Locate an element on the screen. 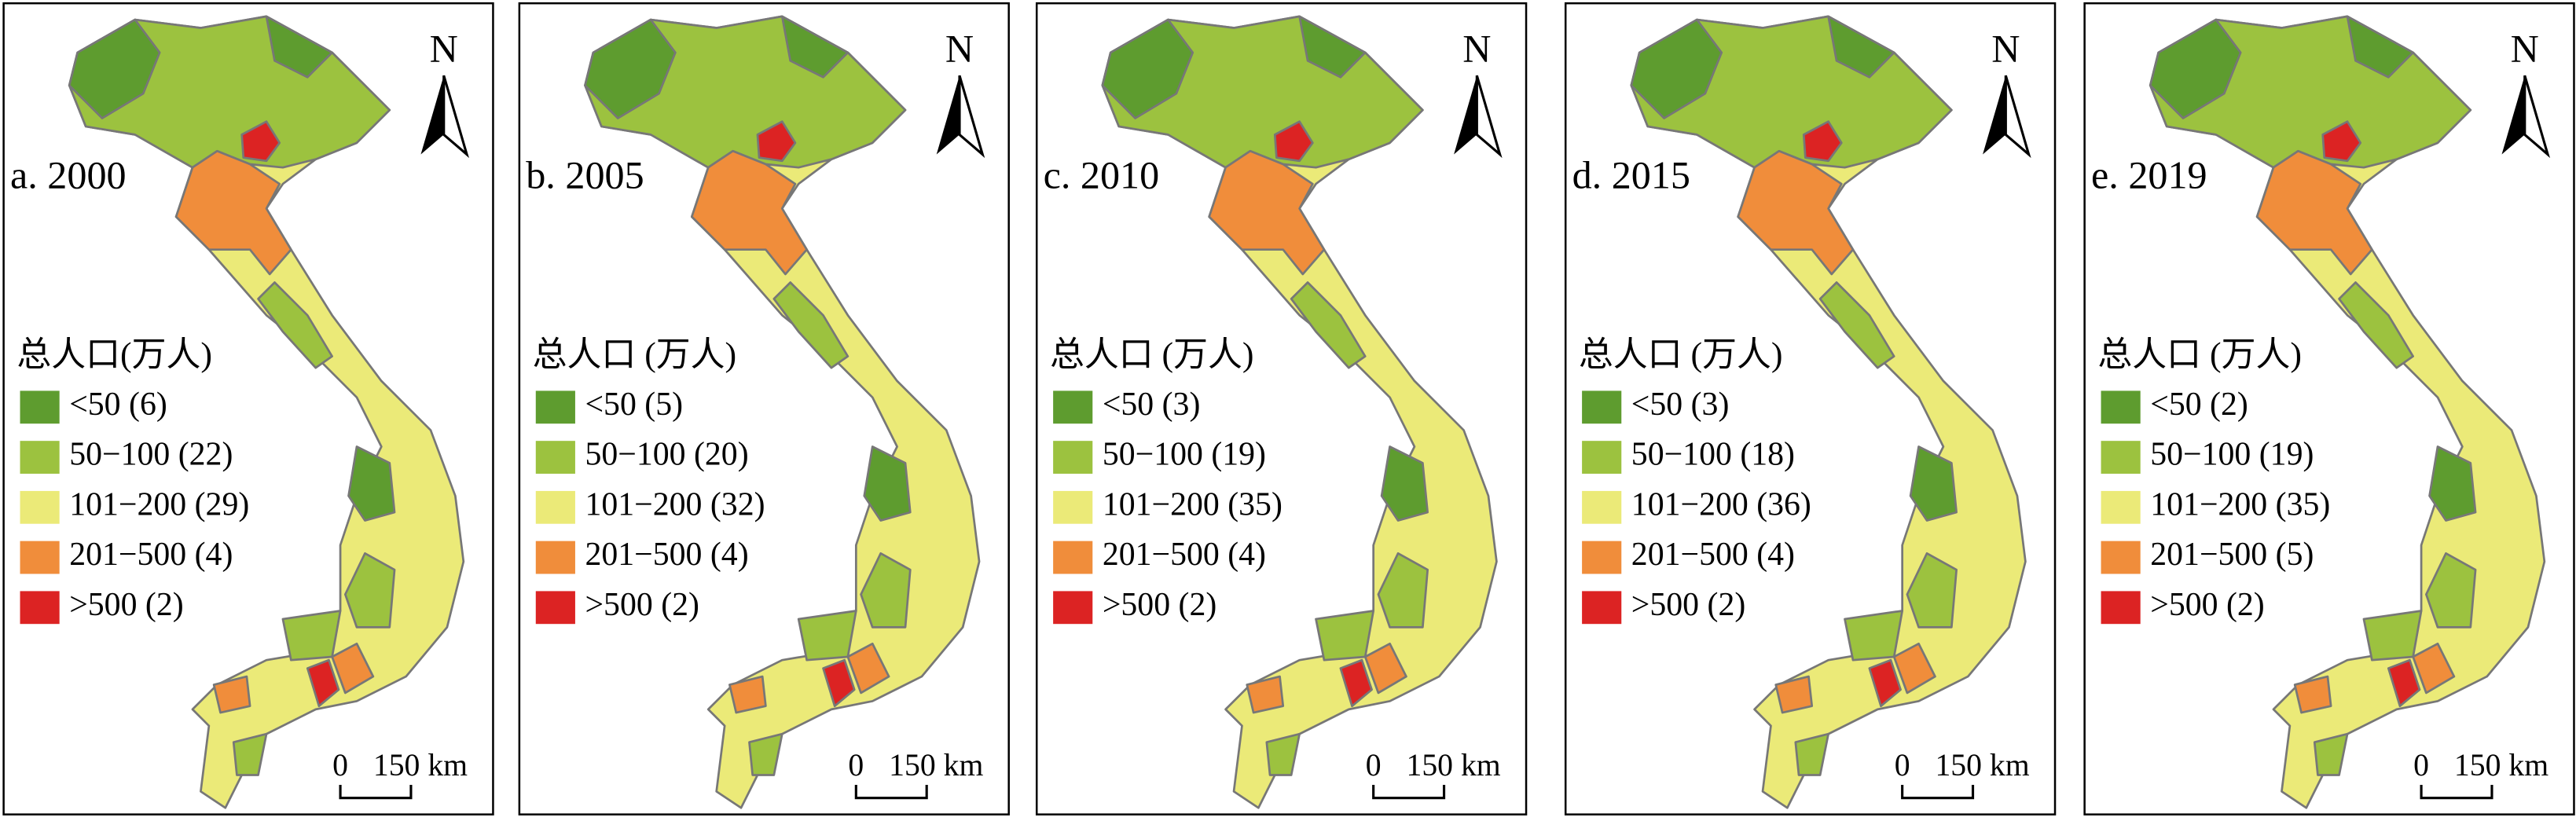  legend-label: 50−100 (18) is located at coordinates (1713, 455).